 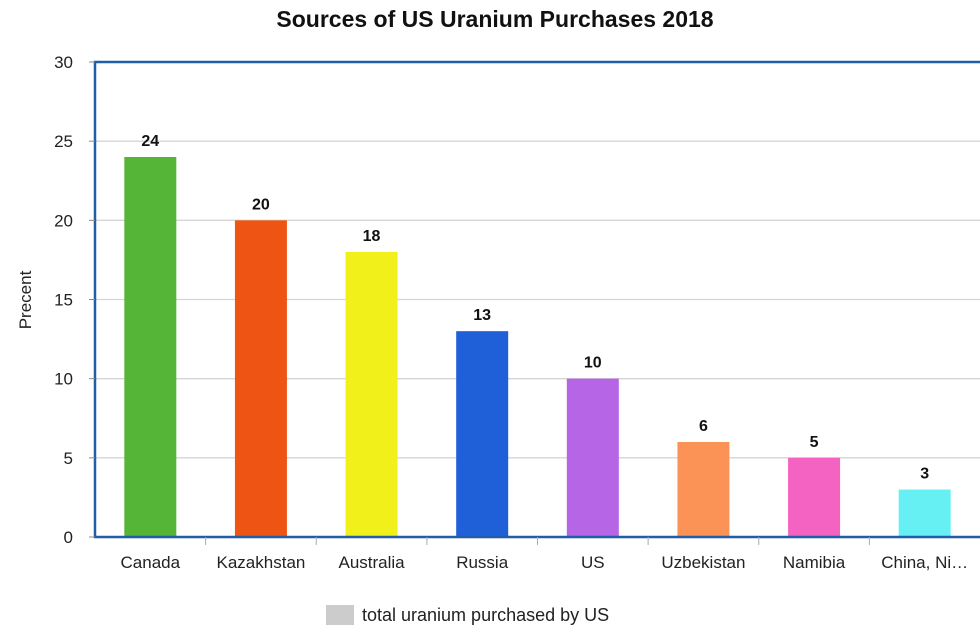 What do you see at coordinates (924, 474) in the screenshot?
I see `data-label: 3` at bounding box center [924, 474].